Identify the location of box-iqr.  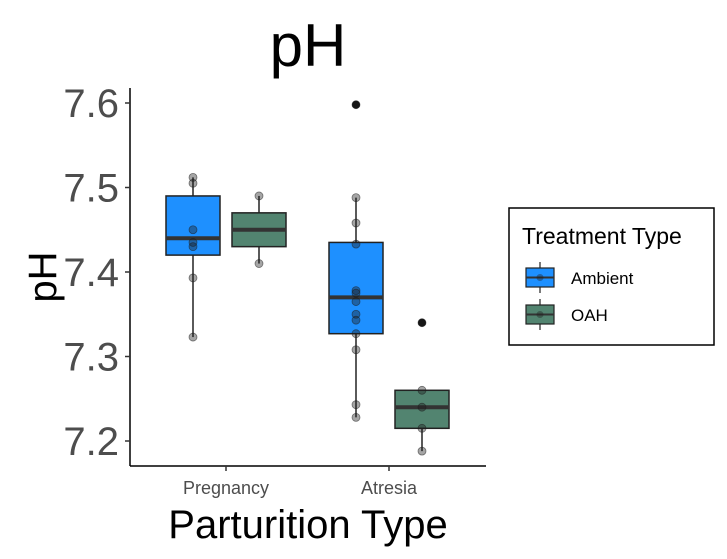
(422, 409).